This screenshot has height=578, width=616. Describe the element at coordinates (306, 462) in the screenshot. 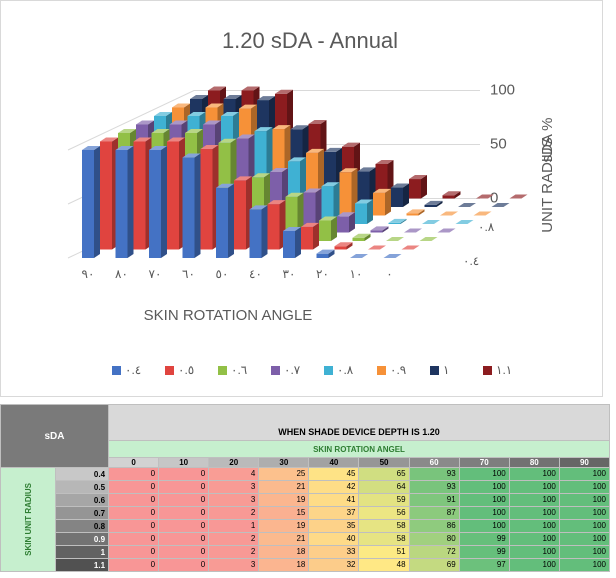

I see `column-header-row: 0 10 20 30 40 50 60 70 80 90` at that location.